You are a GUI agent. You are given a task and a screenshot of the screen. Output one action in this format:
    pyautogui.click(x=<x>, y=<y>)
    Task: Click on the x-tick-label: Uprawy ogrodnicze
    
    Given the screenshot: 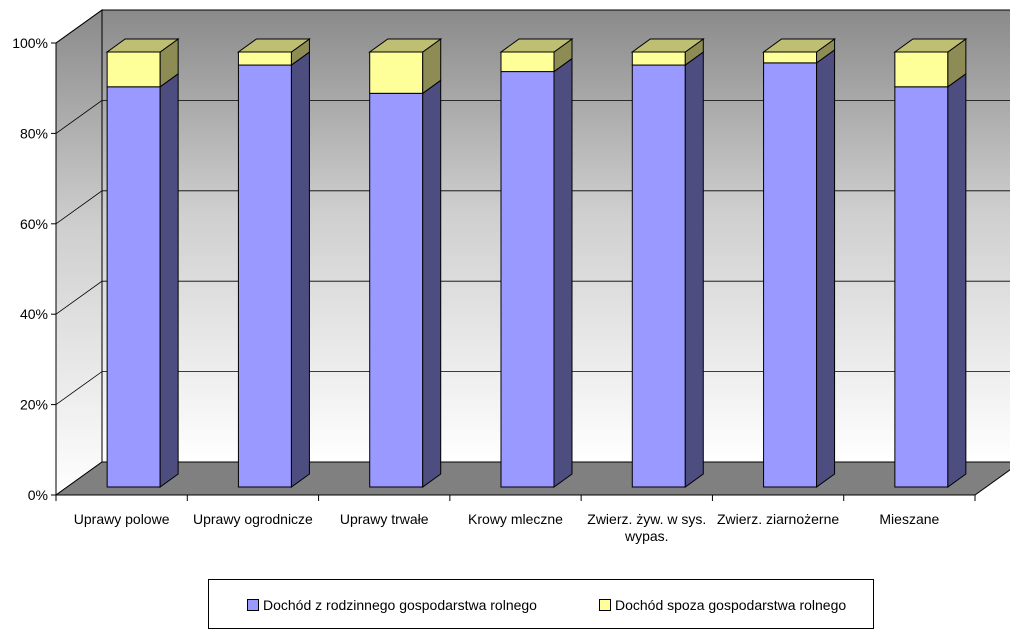 What is the action you would take?
    pyautogui.click(x=253, y=519)
    